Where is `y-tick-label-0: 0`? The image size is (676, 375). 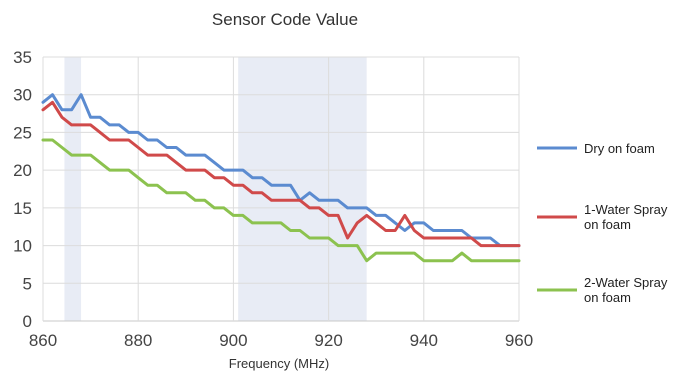 y-tick-label-0: 0 is located at coordinates (27, 321).